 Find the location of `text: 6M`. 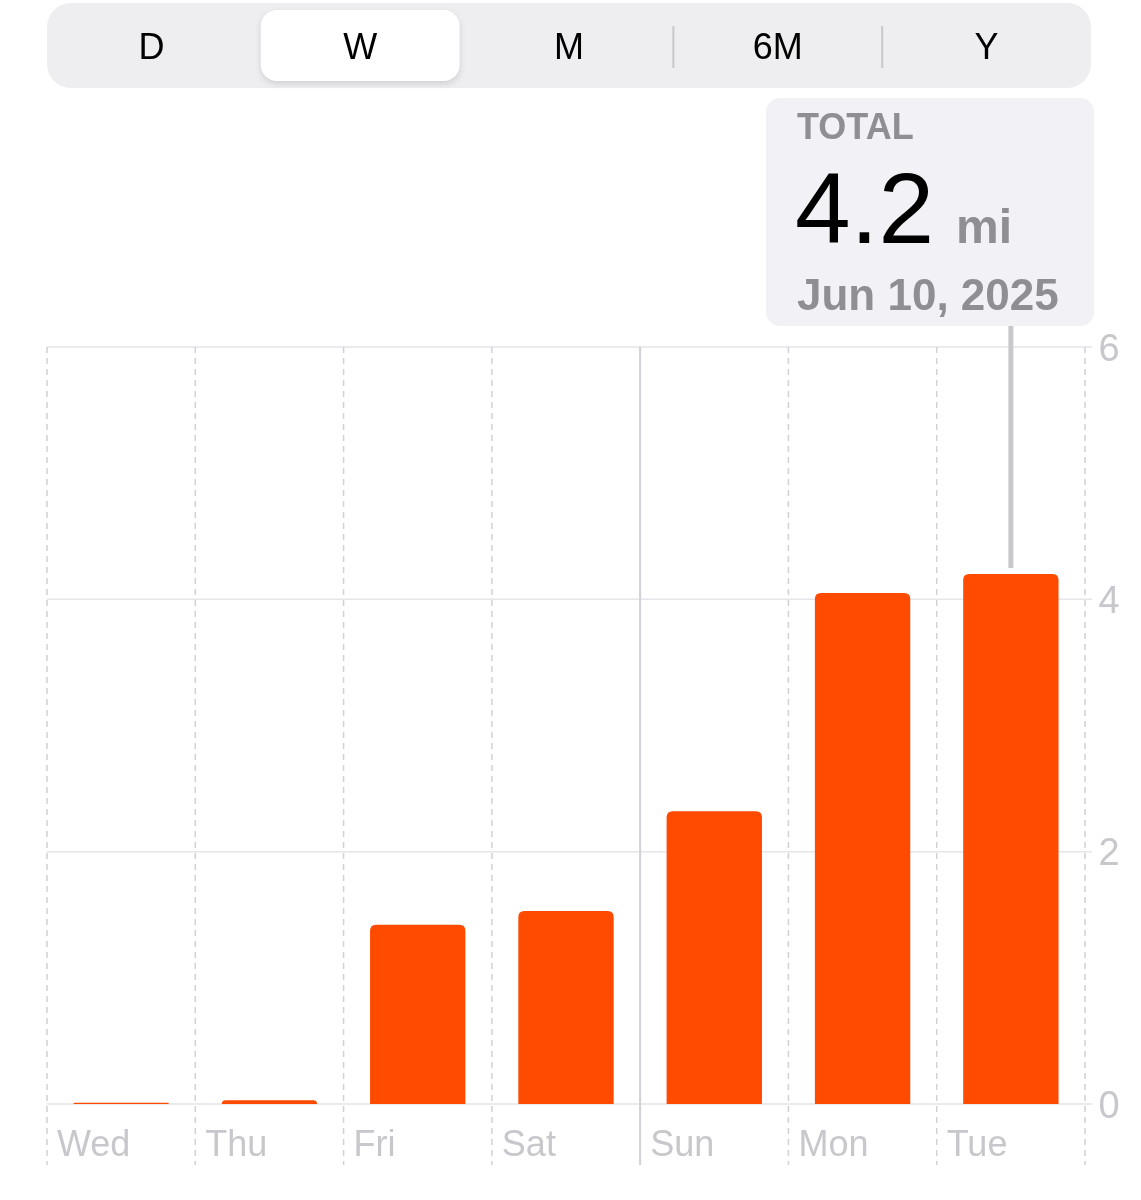

text: 6M is located at coordinates (777, 46).